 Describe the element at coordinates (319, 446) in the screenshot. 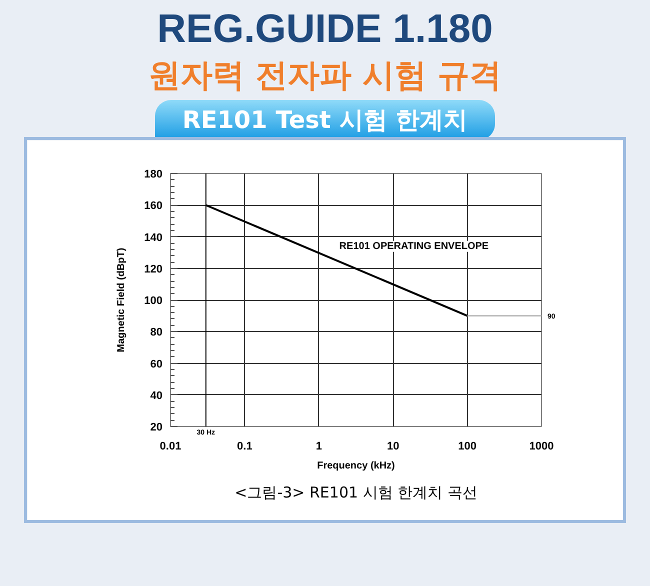

I see `x-tick-label: 1` at that location.